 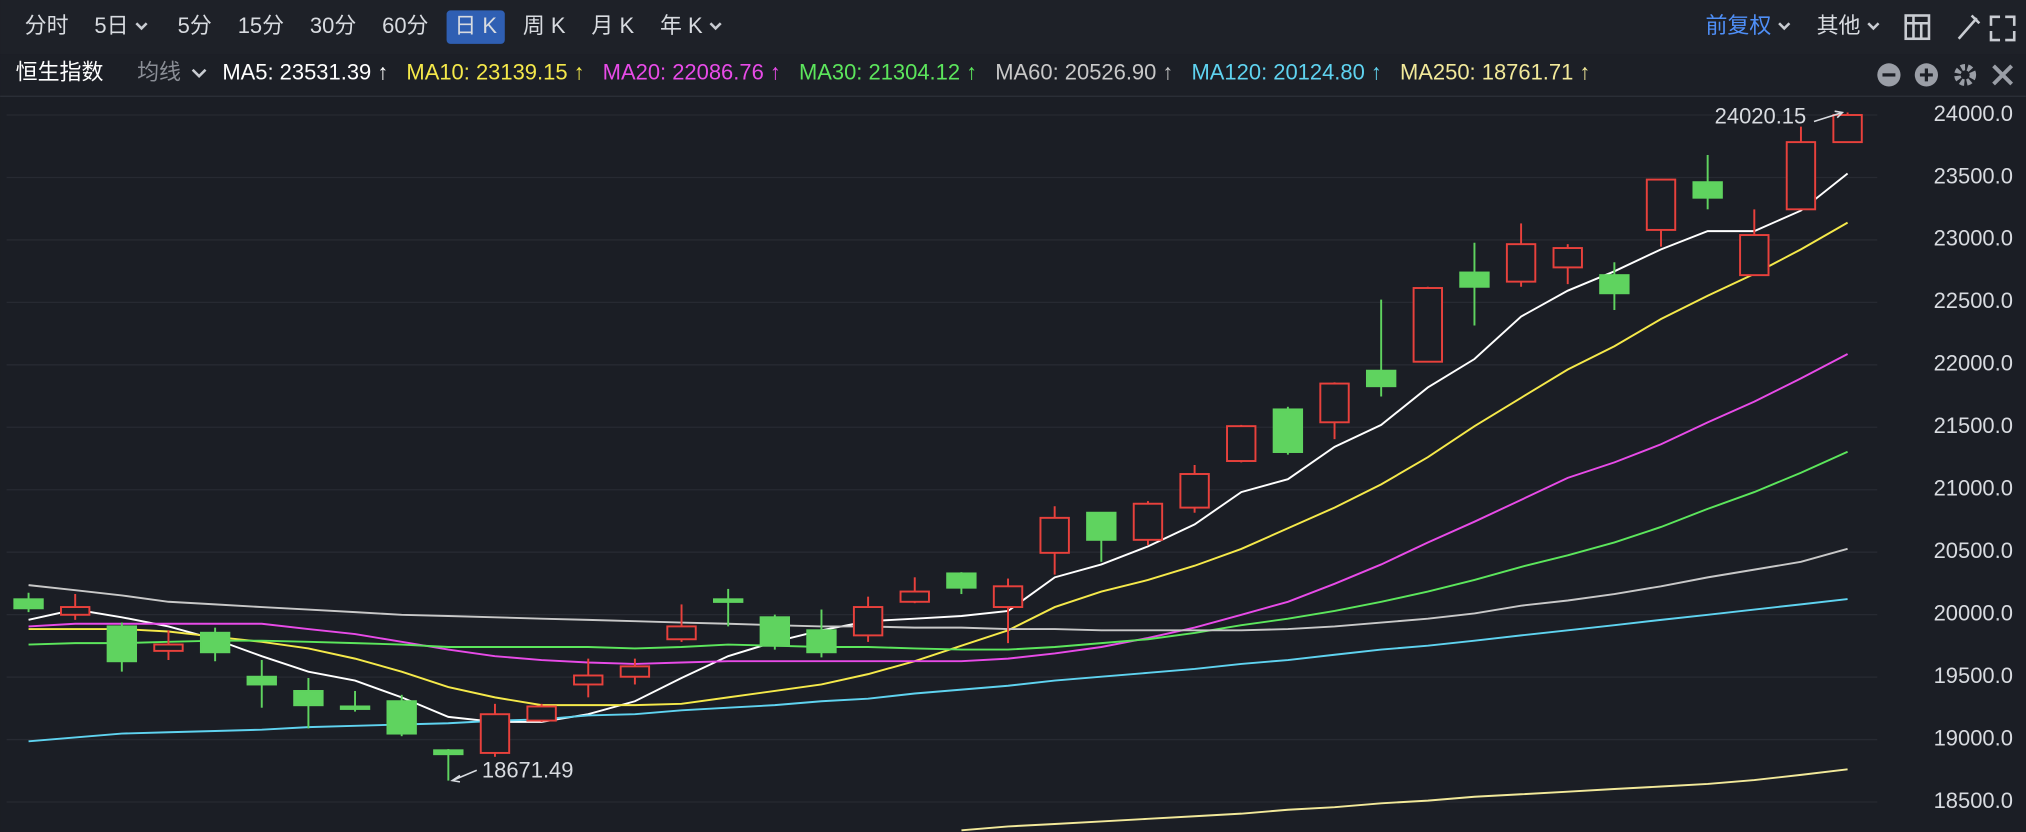 I want to click on settings-button, so click(x=1965, y=74).